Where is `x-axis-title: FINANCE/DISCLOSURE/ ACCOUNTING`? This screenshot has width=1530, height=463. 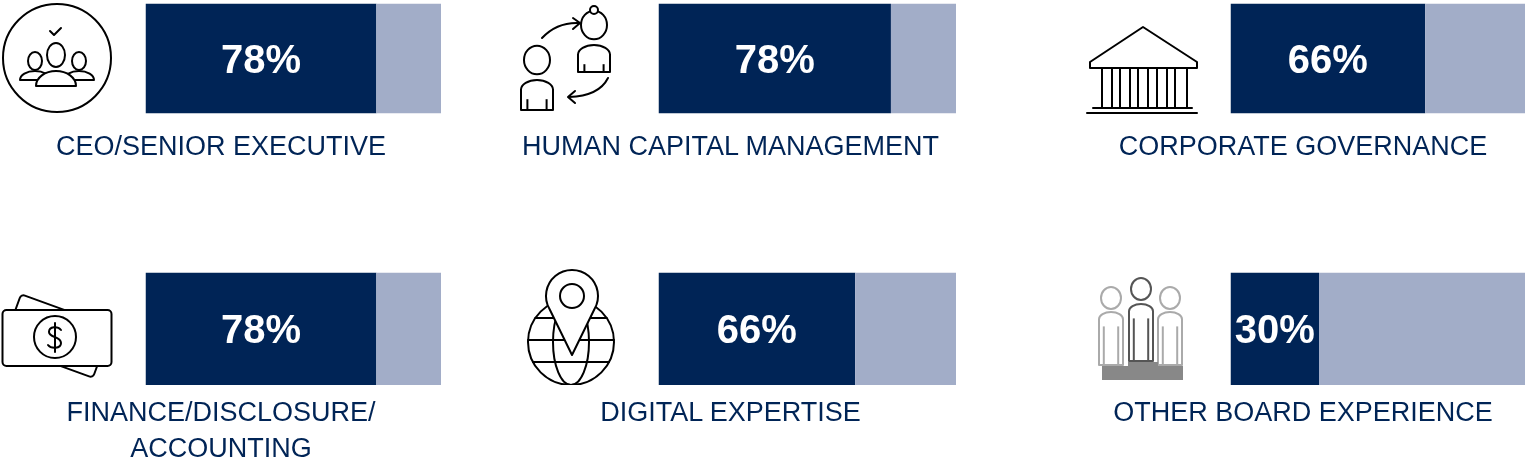
x-axis-title: FINANCE/DISCLOSURE/ ACCOUNTING is located at coordinates (221, 429).